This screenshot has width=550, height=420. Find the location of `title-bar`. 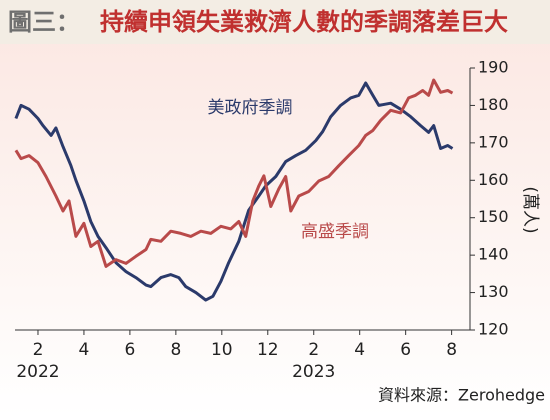

title-bar is located at coordinates (275, 22).